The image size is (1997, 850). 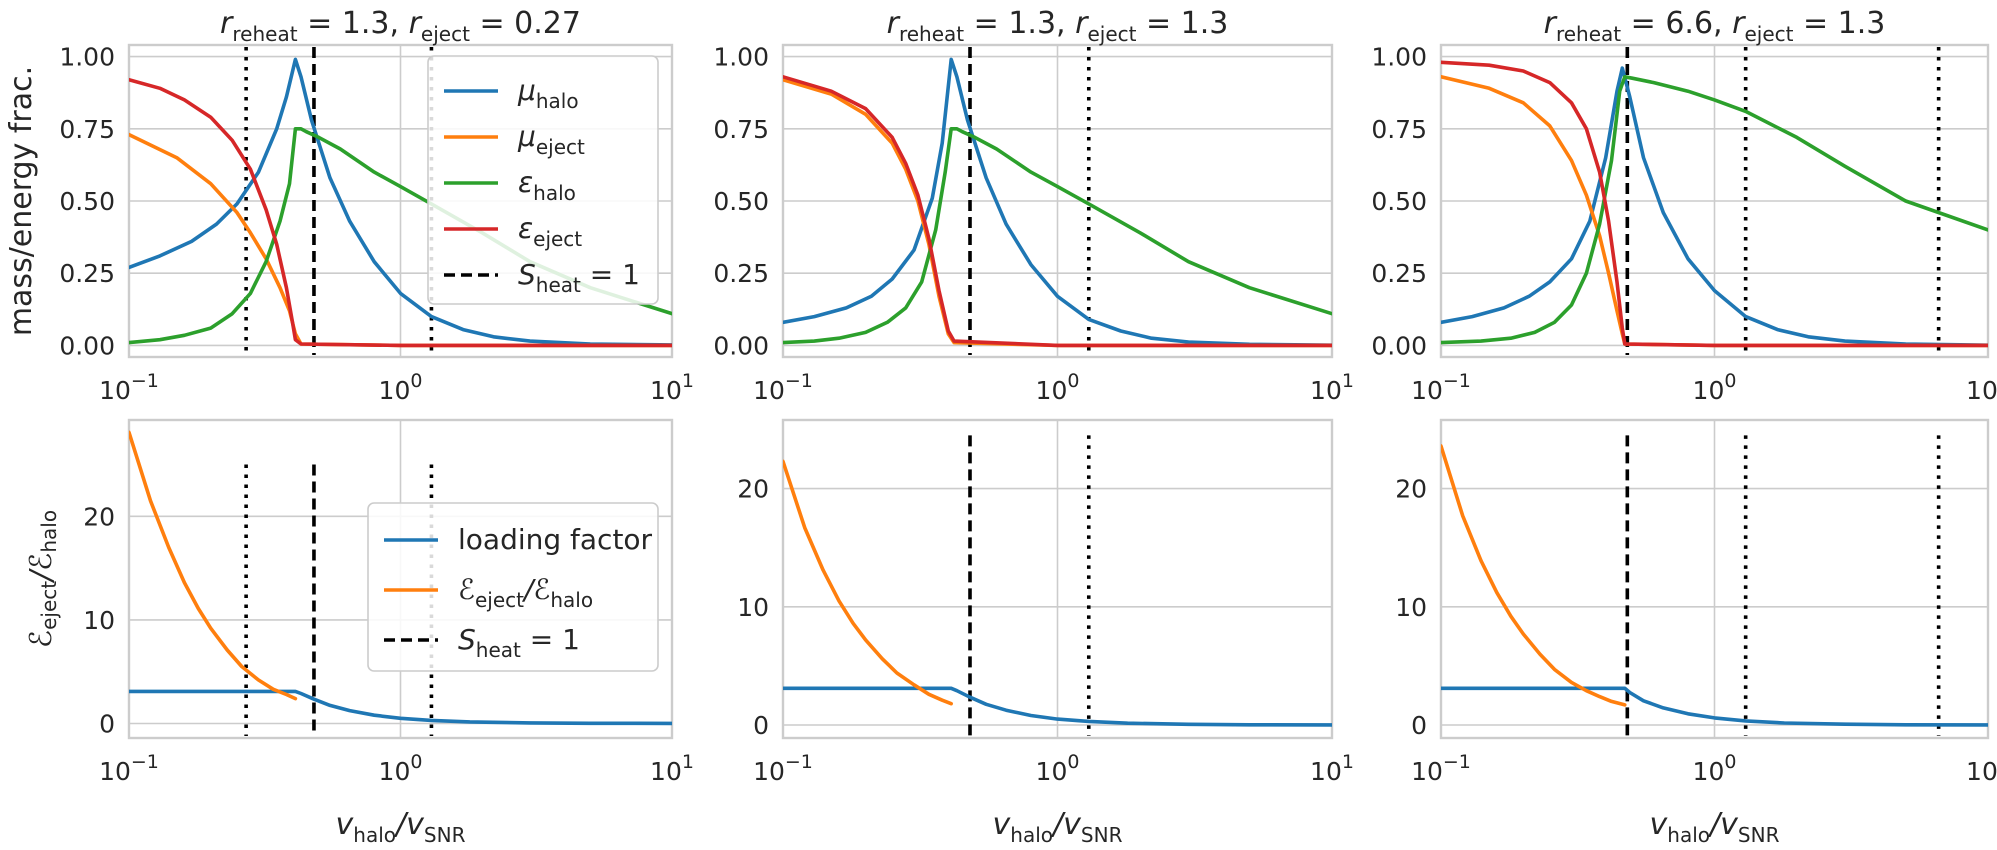 What do you see at coordinates (551, 139) in the screenshot?
I see `legend-label: μeject` at bounding box center [551, 139].